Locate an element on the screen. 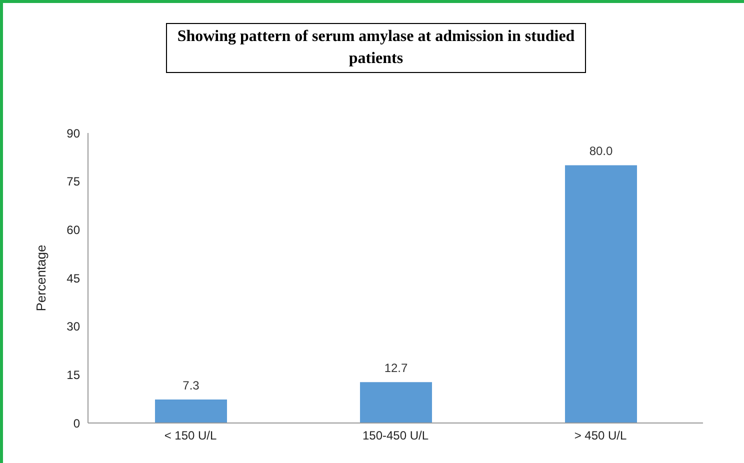 The height and width of the screenshot is (463, 744). y-tick-label: 0 is located at coordinates (76, 423).